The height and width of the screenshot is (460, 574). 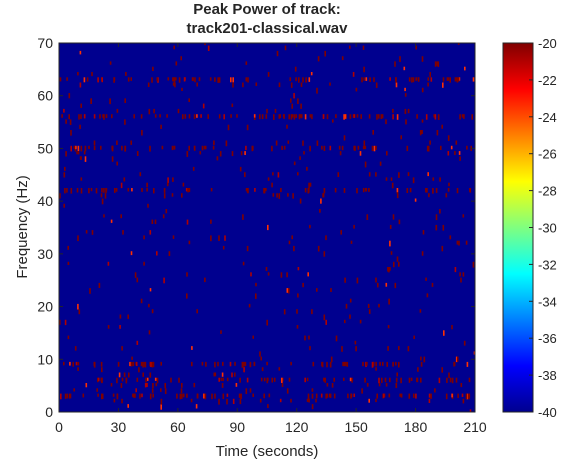 I want to click on x-tick-label: 210, so click(x=475, y=427).